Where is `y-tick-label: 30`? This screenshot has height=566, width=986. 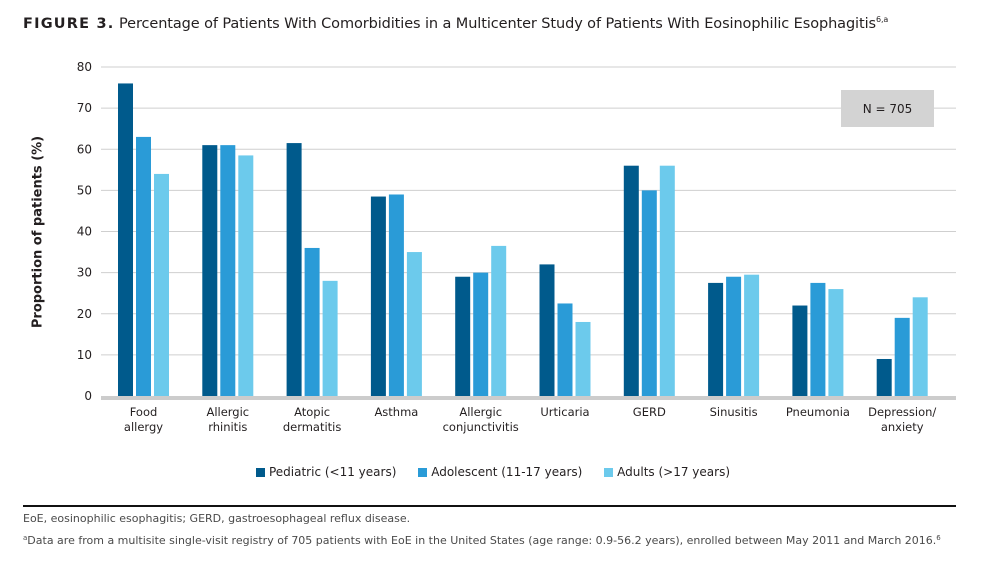 y-tick-label: 30 is located at coordinates (84, 273).